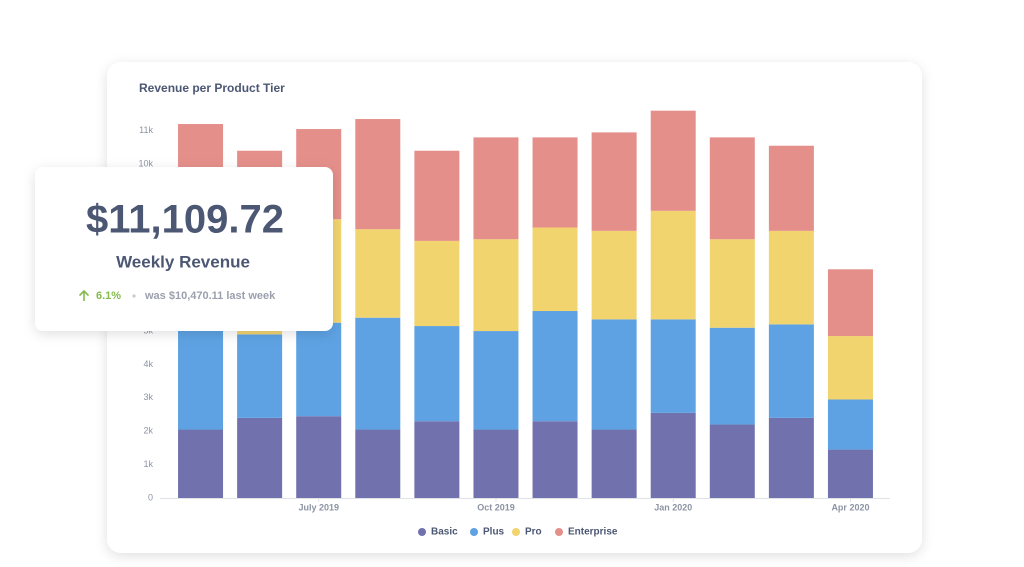 The width and height of the screenshot is (1024, 567). What do you see at coordinates (148, 397) in the screenshot?
I see `y-tick-label: 3k` at bounding box center [148, 397].